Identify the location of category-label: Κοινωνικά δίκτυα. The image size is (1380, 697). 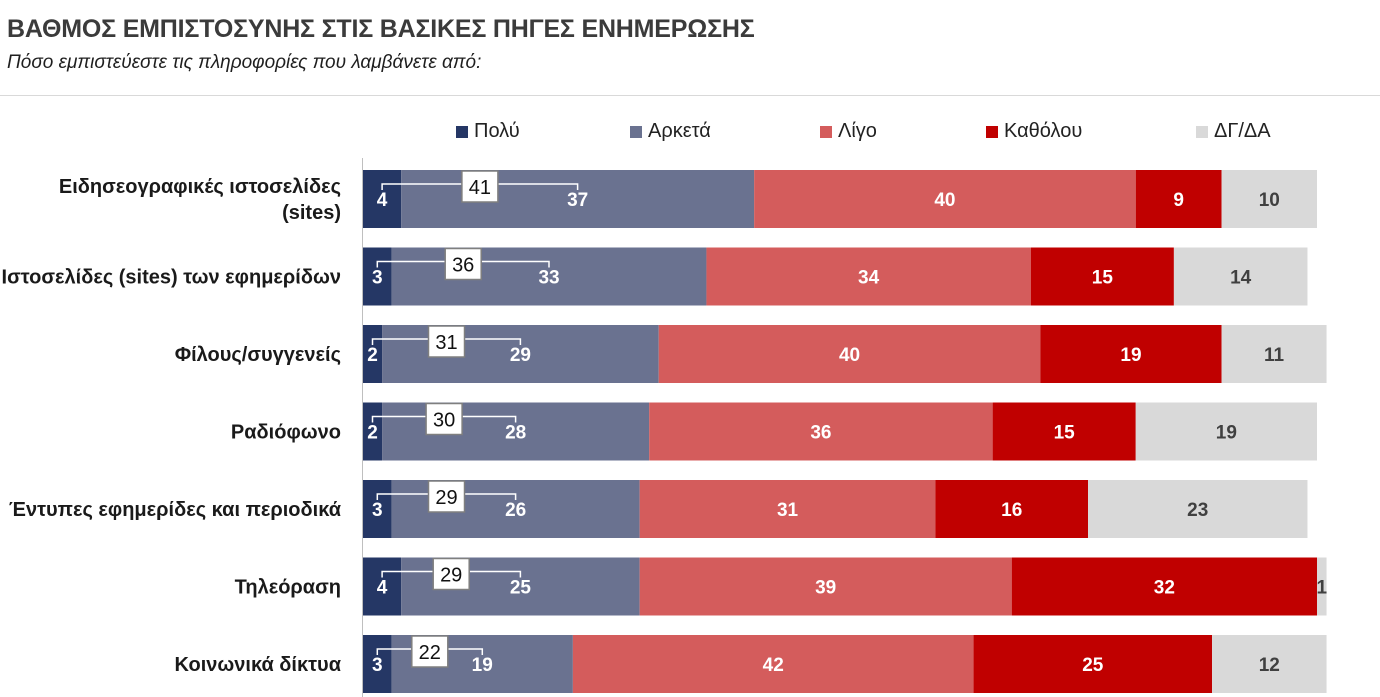
(258, 665).